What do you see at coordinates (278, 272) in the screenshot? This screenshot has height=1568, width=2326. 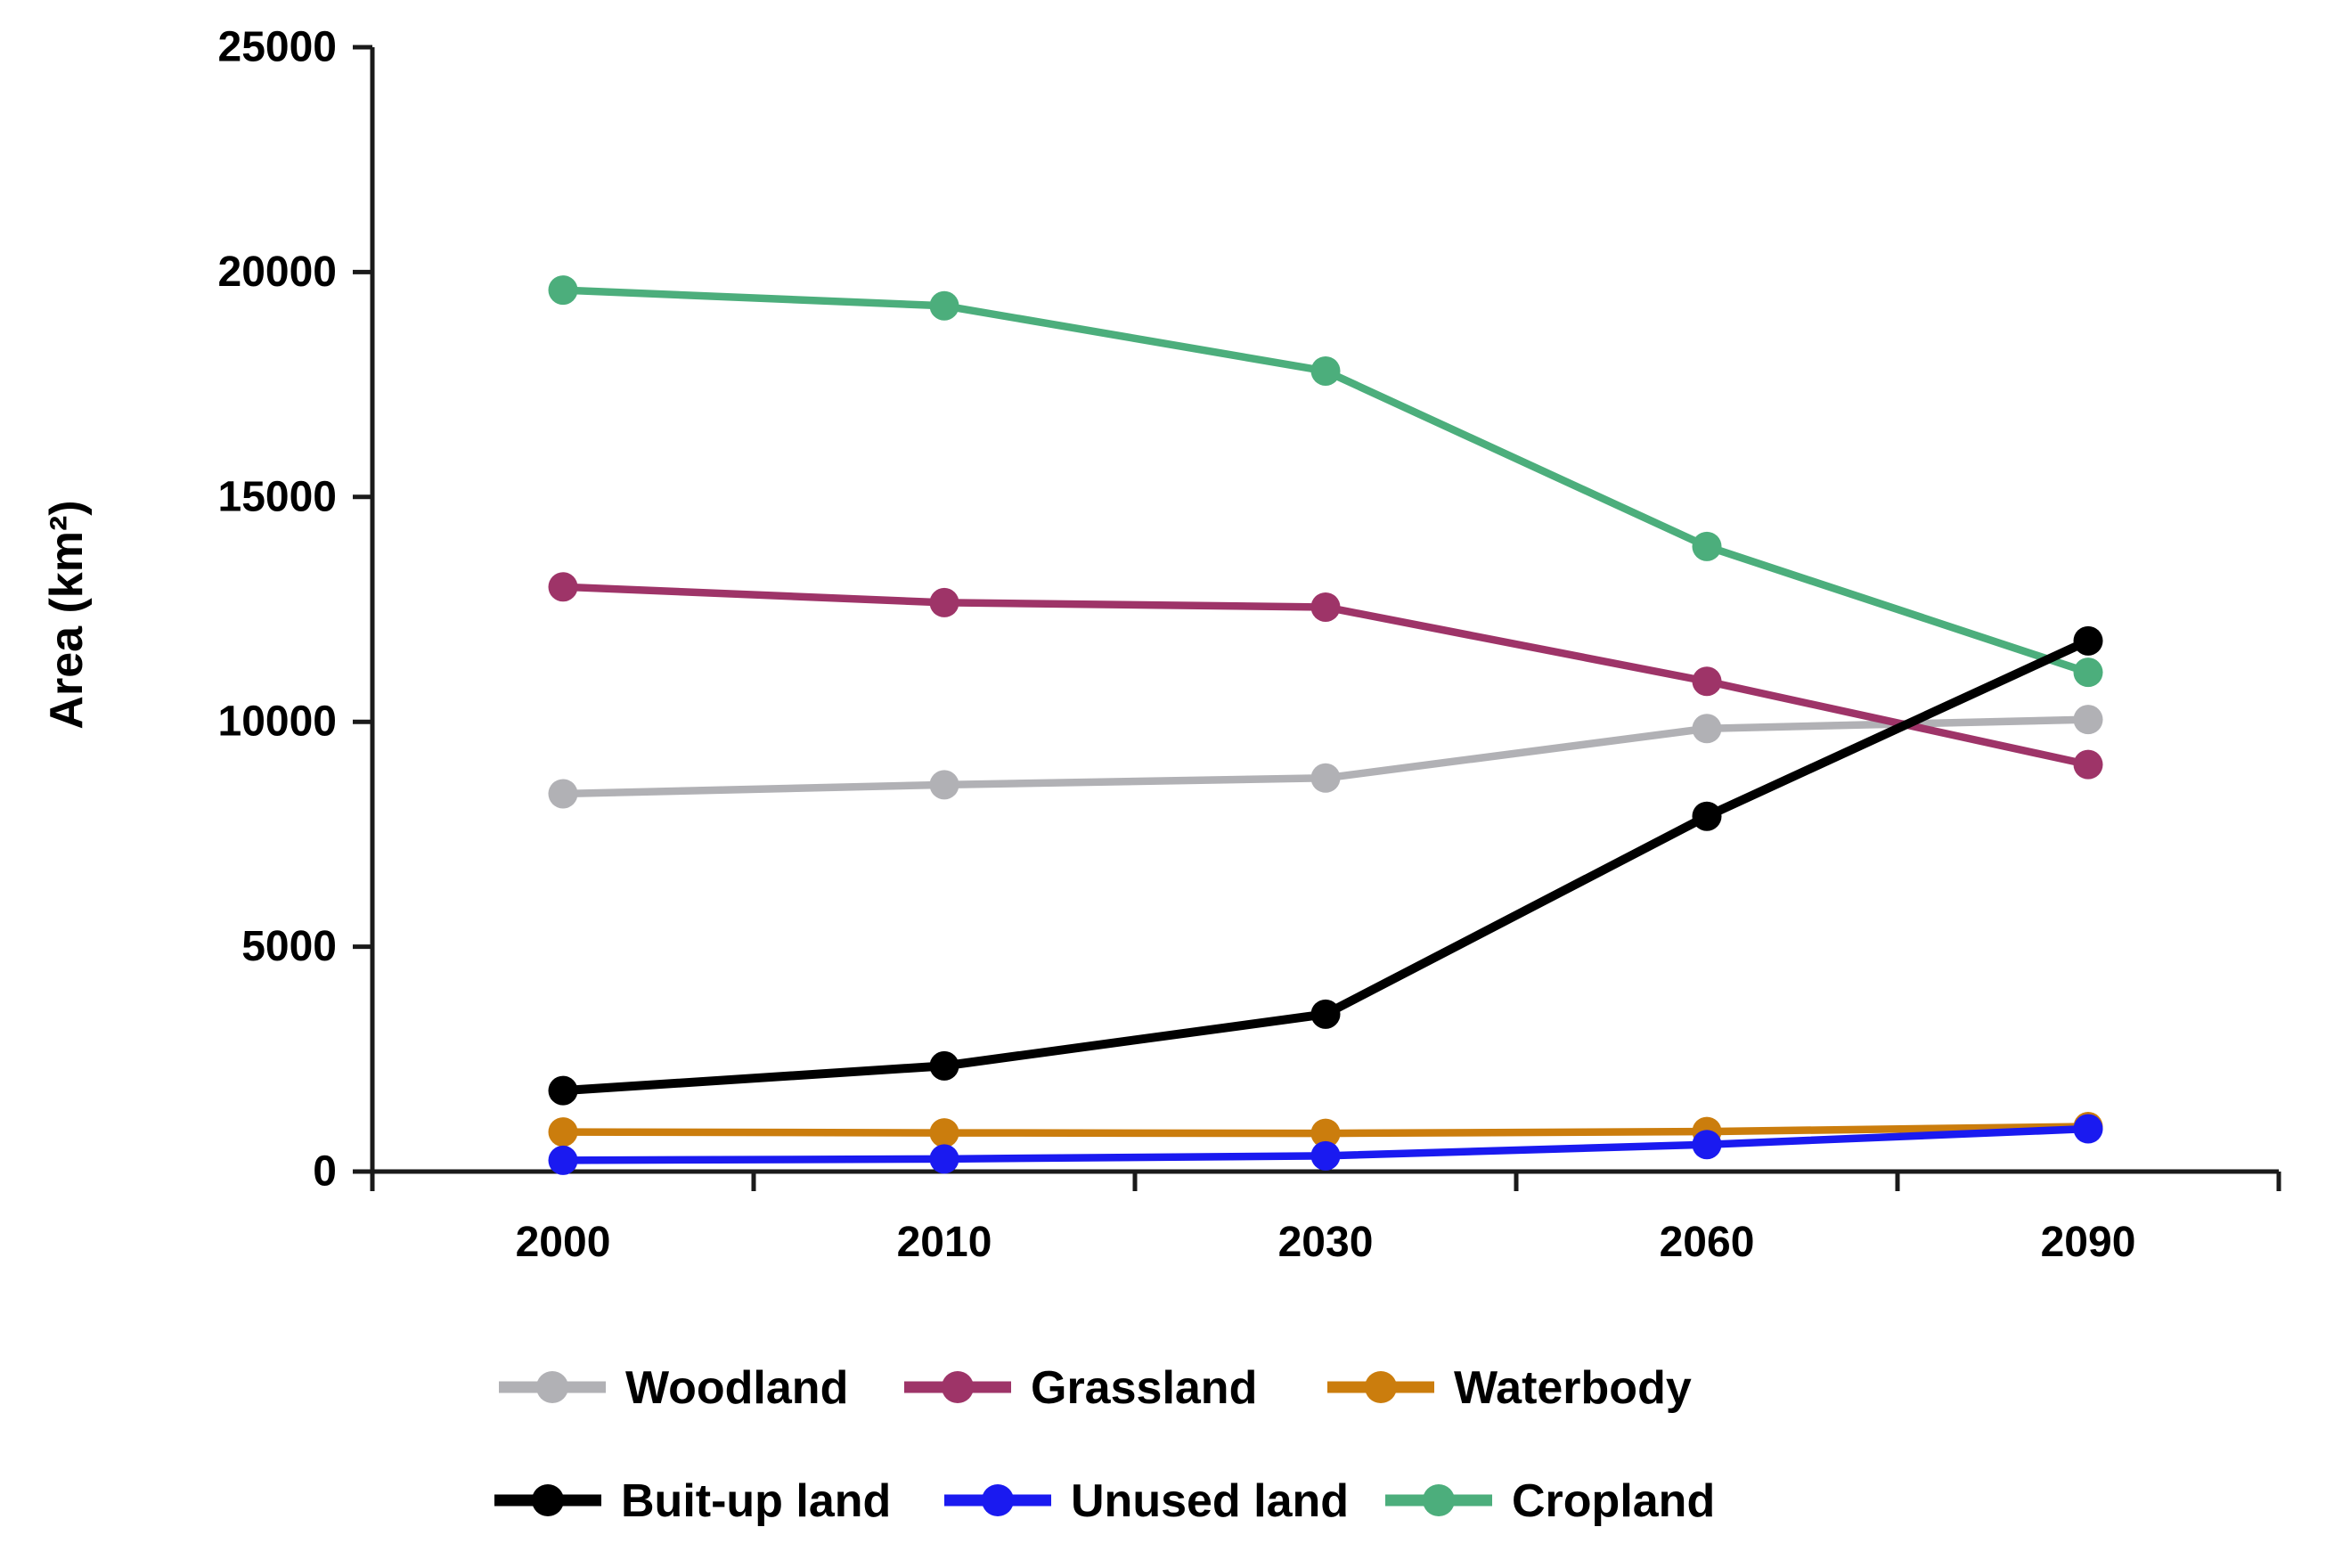 I see `y-axis-tick-label: 20000` at bounding box center [278, 272].